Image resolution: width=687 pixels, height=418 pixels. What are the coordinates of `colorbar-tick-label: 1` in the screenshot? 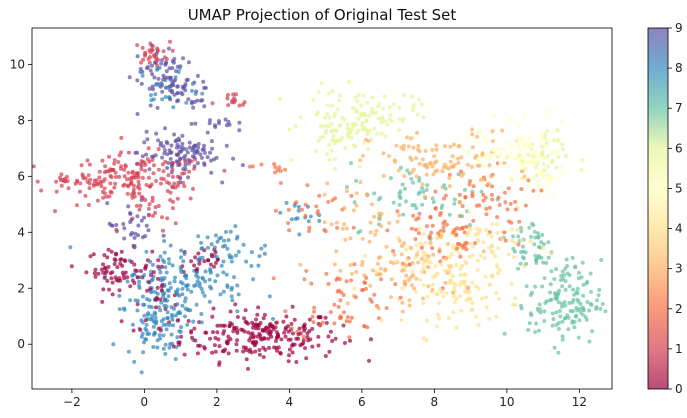 It's located at (679, 349).